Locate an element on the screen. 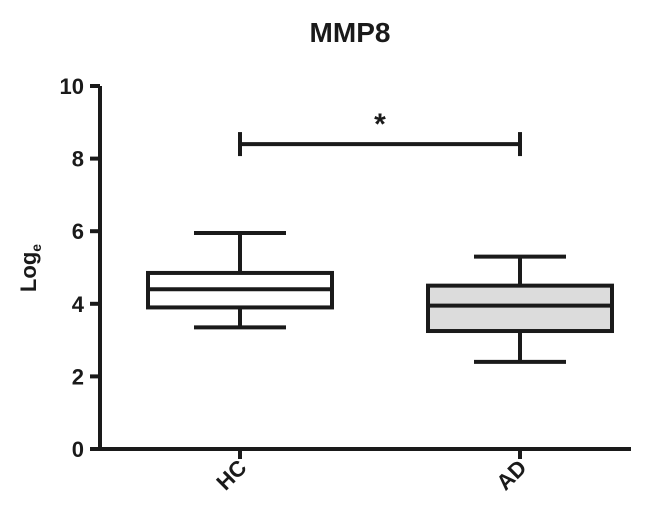 The height and width of the screenshot is (529, 669). box-ad is located at coordinates (520, 308).